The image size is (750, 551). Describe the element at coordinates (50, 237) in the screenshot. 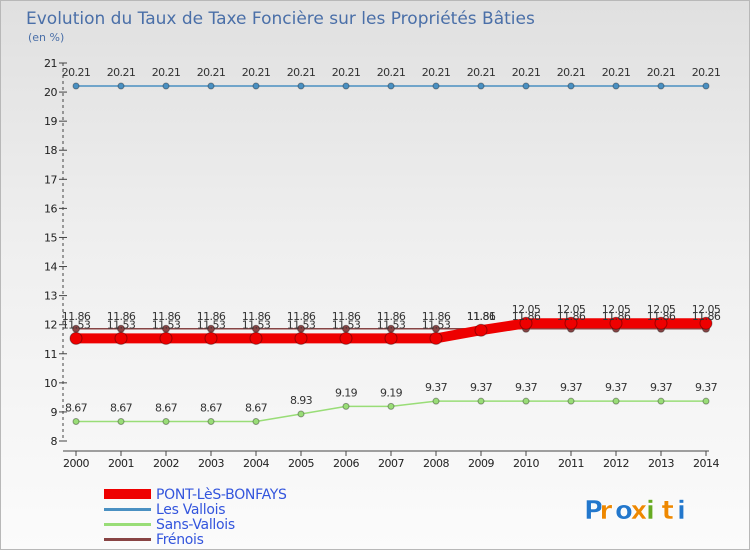

I see `y-tick-label: 15` at that location.